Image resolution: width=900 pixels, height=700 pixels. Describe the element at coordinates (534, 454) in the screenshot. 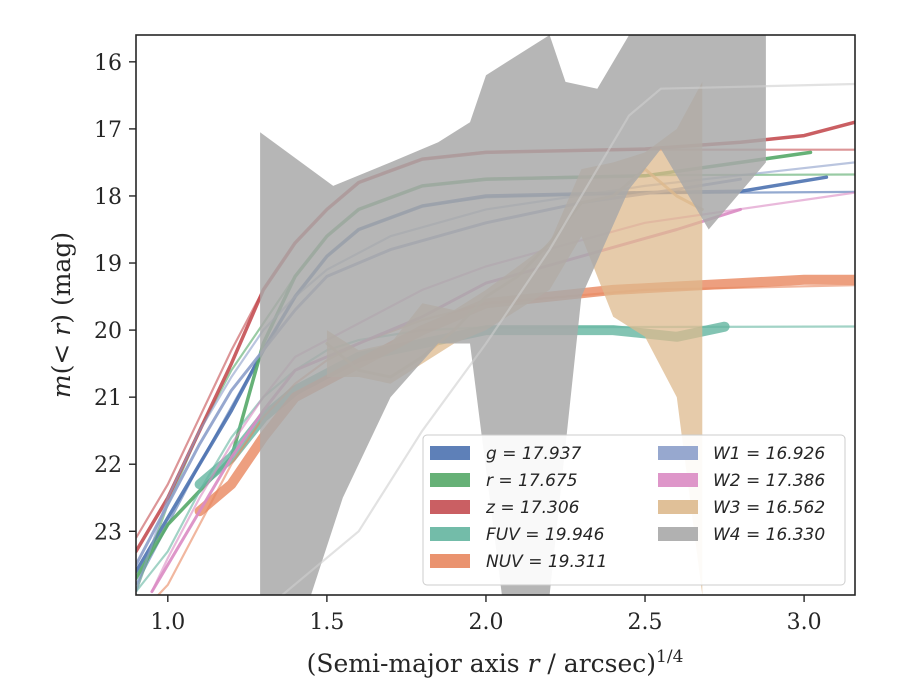

I see `legend-label: g = 17.937` at that location.